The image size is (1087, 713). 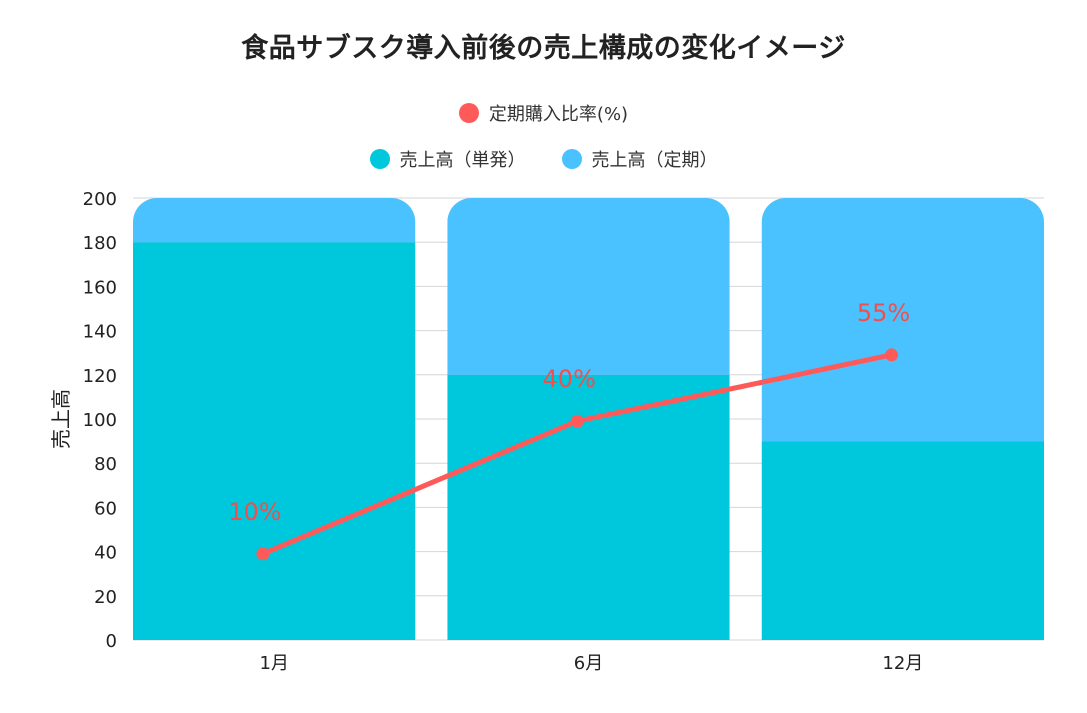 I want to click on legend-row-line: 定期購入比率(%), so click(x=543, y=113).